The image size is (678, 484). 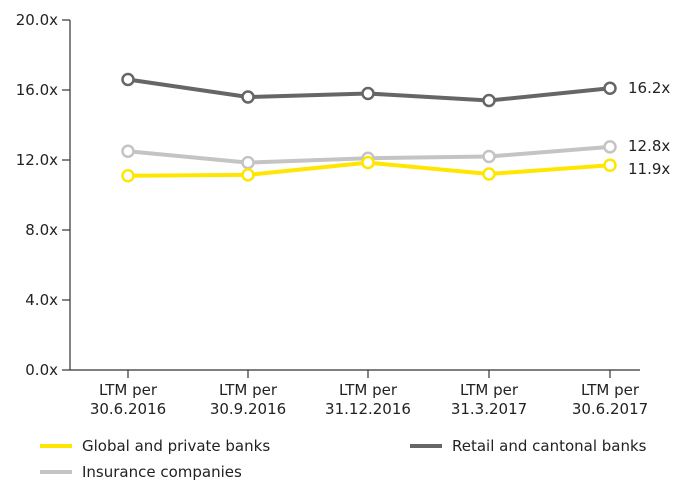 What do you see at coordinates (41, 370) in the screenshot?
I see `y-tick-label: 0.0x` at bounding box center [41, 370].